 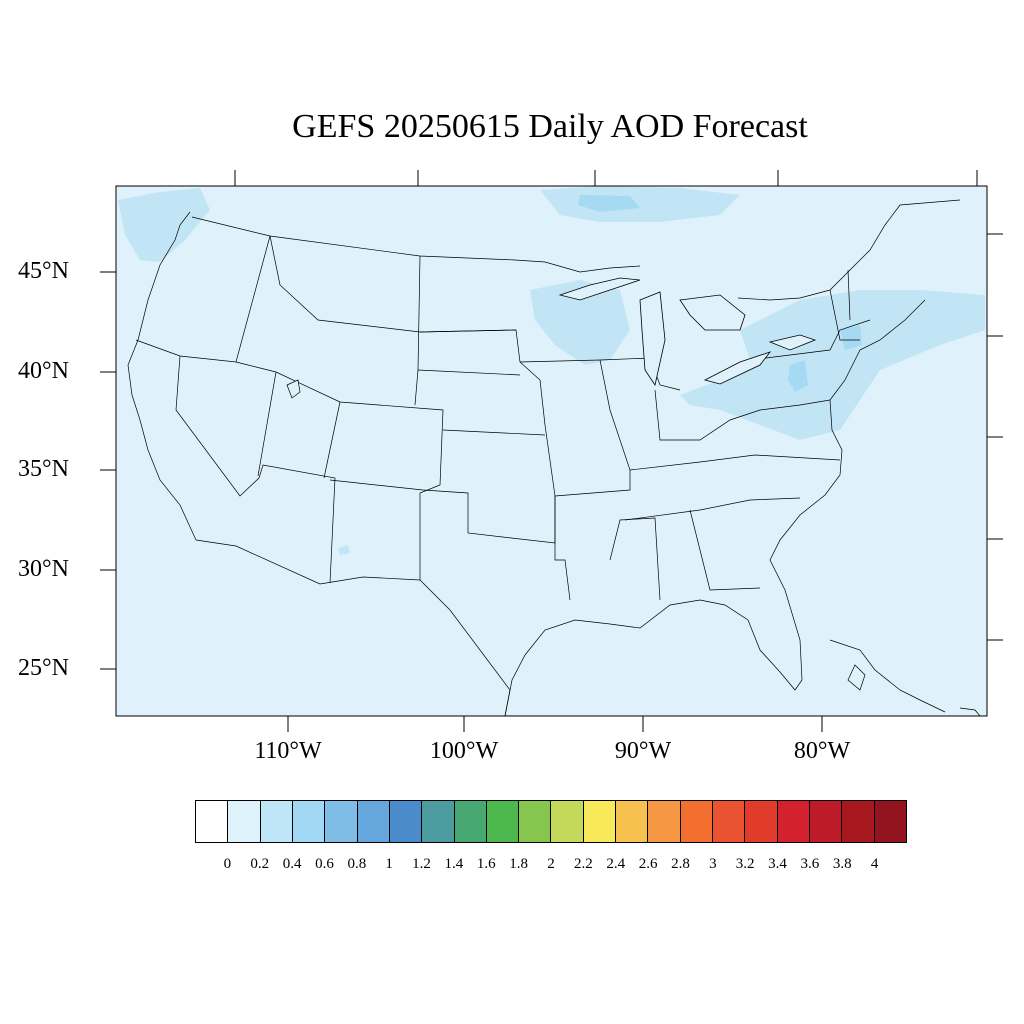 What do you see at coordinates (874, 864) in the screenshot?
I see `colorbar-label: 4` at bounding box center [874, 864].